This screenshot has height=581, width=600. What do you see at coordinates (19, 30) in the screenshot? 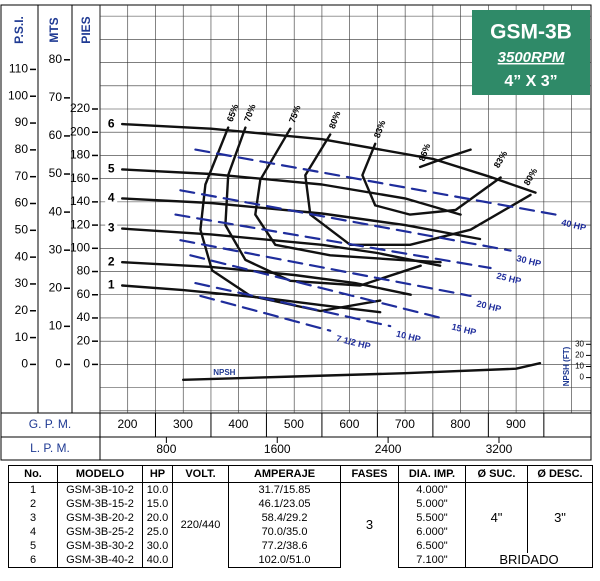
I see `psi-axis-label: P.S.I.` at bounding box center [19, 30].